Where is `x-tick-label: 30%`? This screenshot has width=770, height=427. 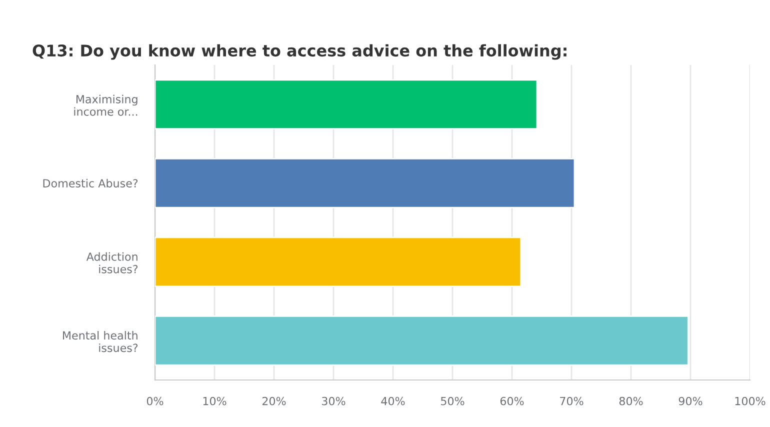
x-tick-label: 30% is located at coordinates (334, 401).